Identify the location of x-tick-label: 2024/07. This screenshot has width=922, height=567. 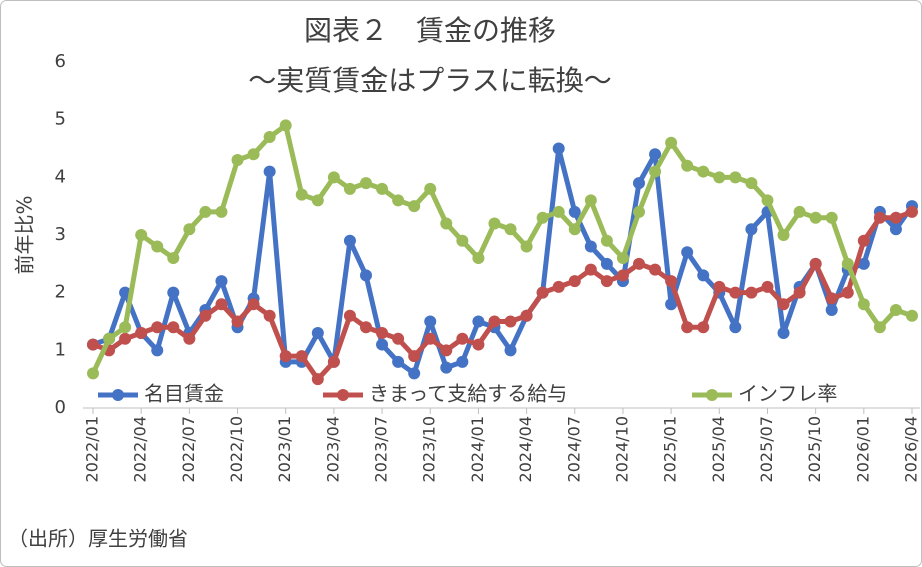
(573, 449).